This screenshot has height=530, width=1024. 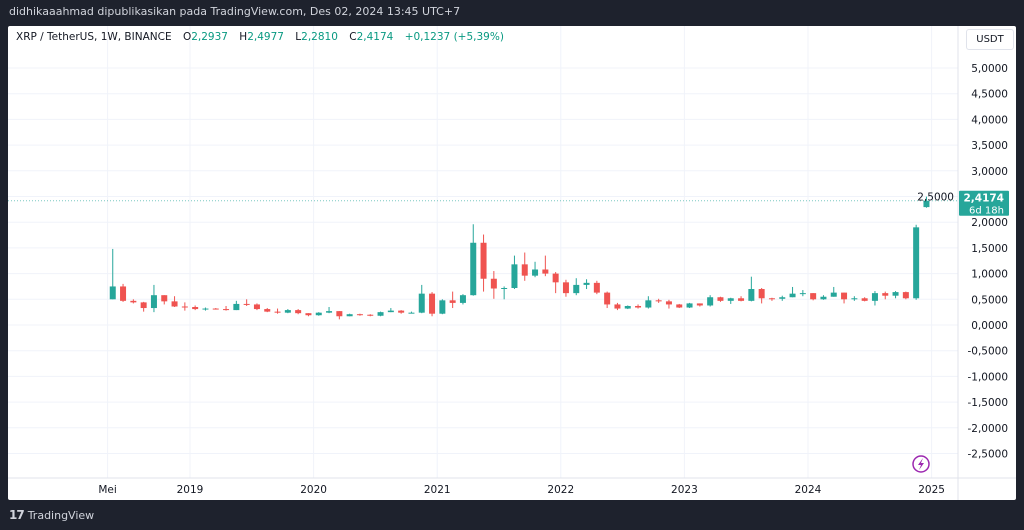 I want to click on y-tick-label: 3,0000, so click(x=989, y=172).